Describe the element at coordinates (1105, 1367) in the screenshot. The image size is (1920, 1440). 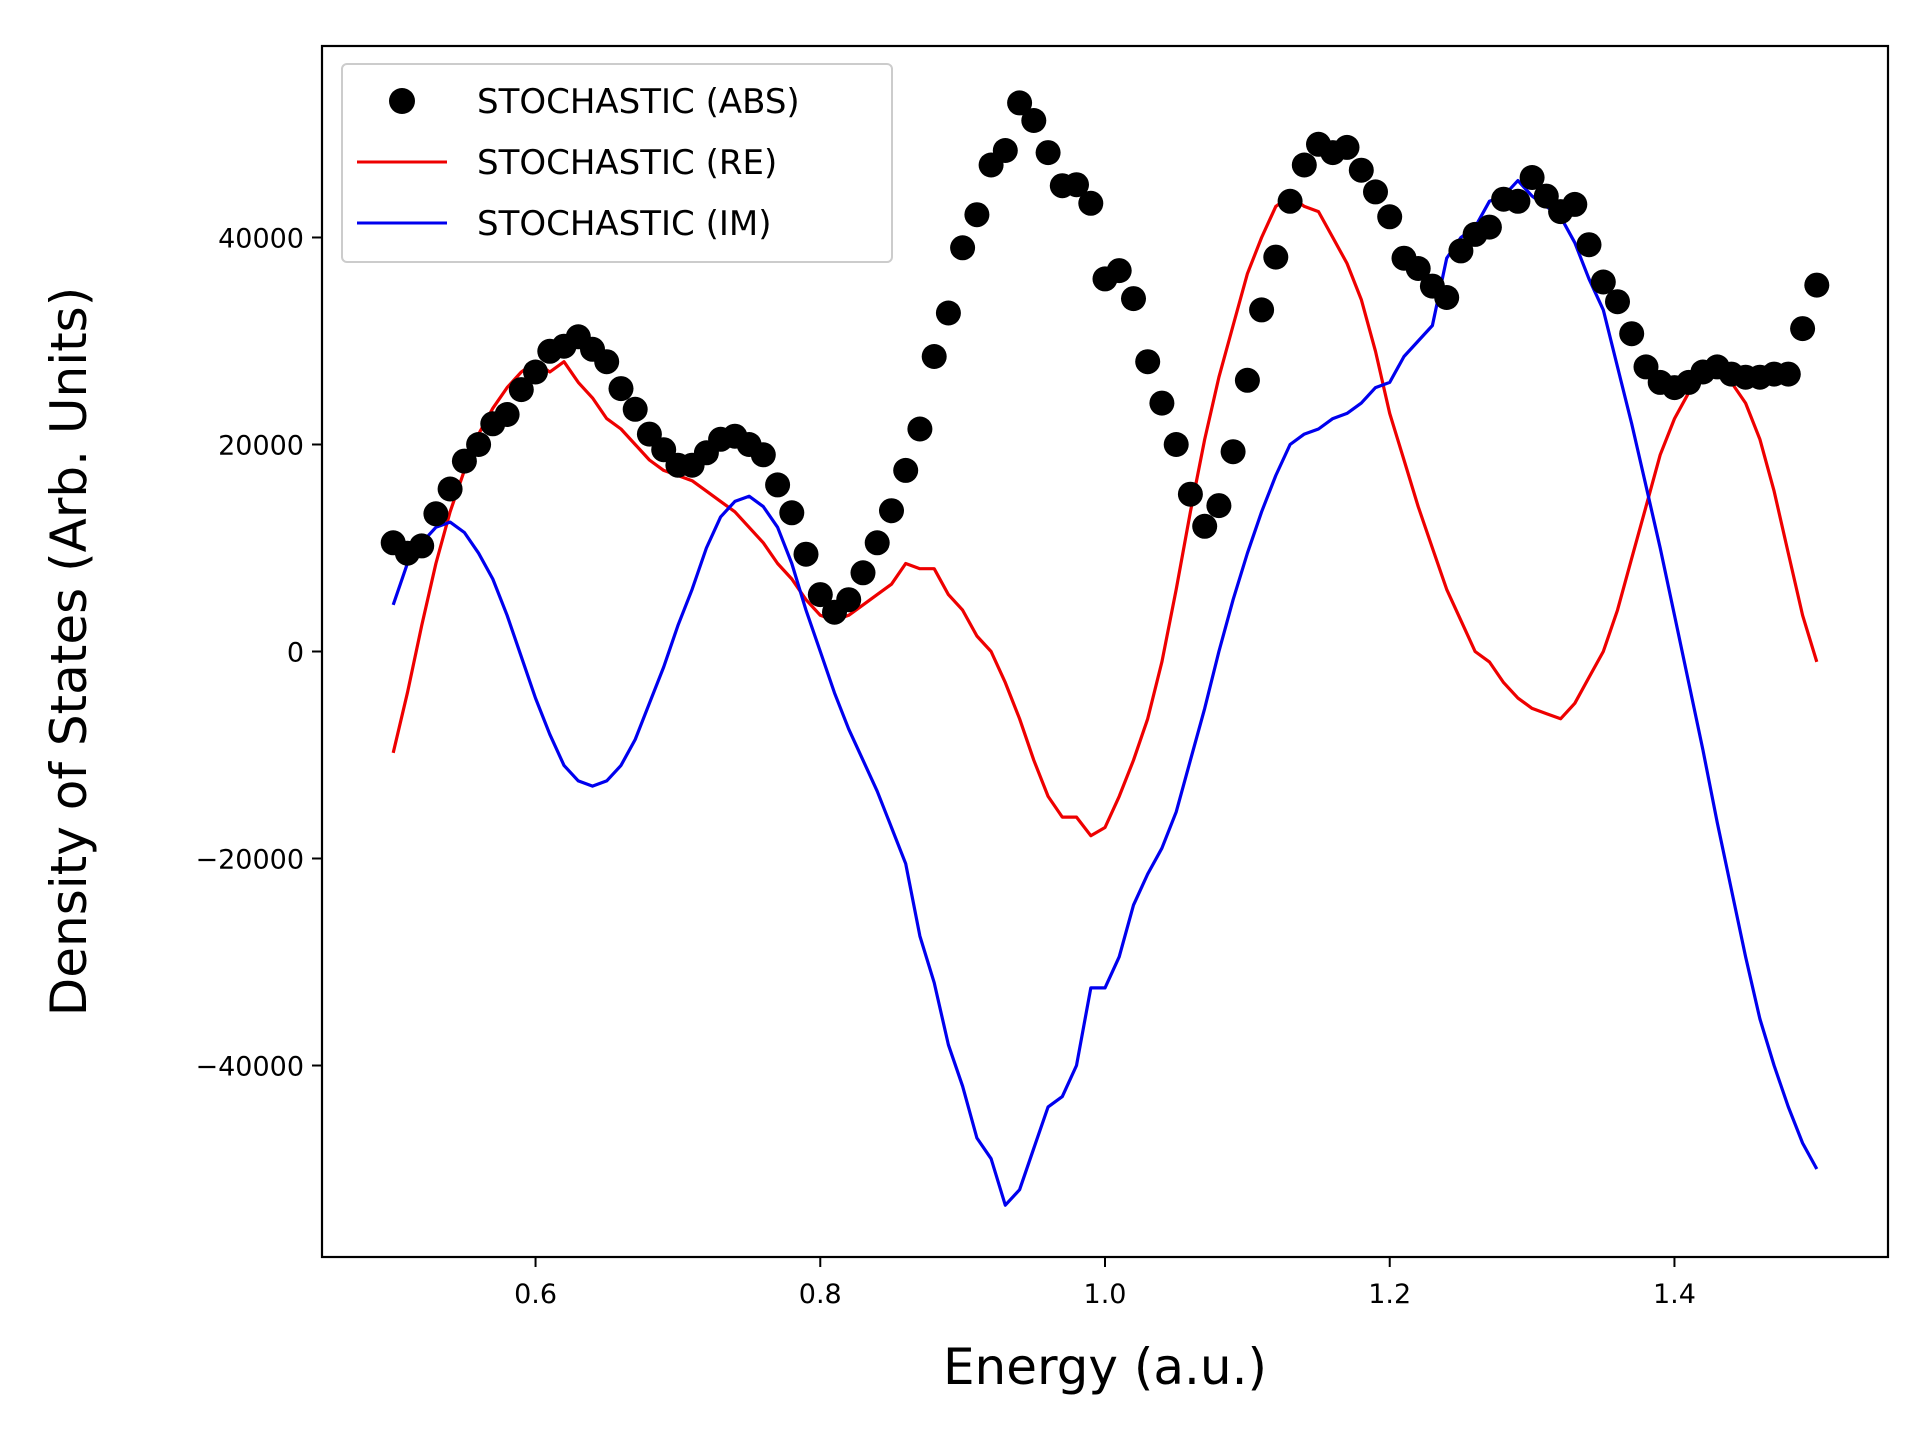
I see `x-axis-label: Energy (a.u.)` at that location.